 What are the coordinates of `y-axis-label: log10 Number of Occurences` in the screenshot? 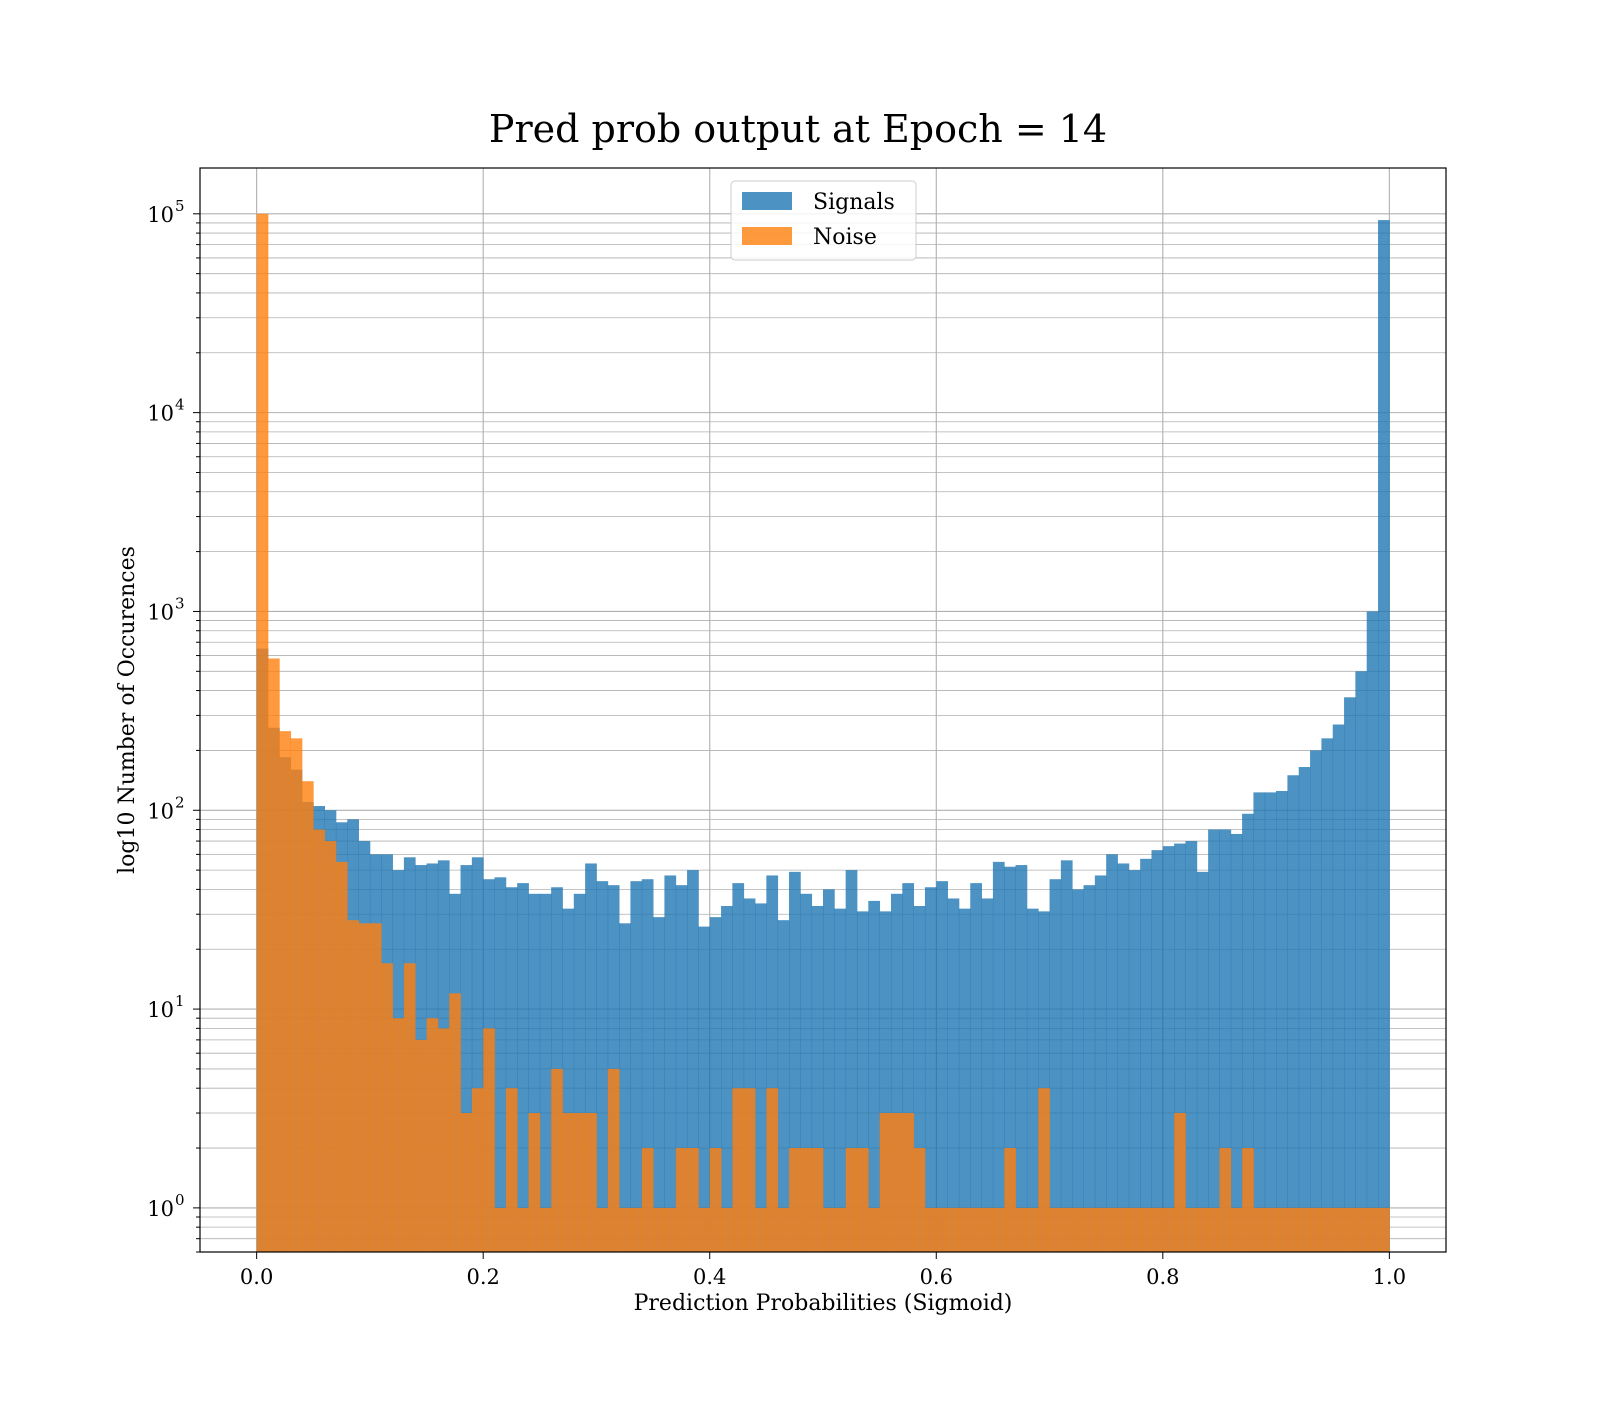 It's located at (127, 710).